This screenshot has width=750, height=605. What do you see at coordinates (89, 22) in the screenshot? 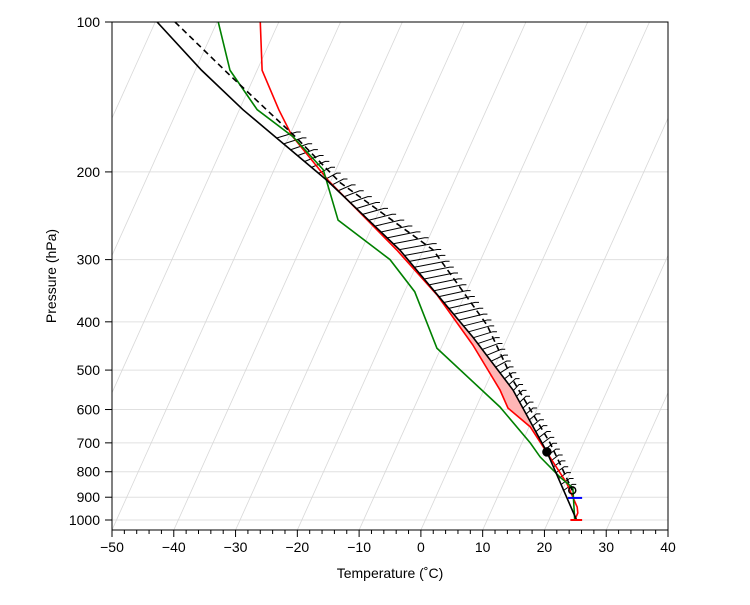
I see `y-tick-label: 100` at bounding box center [89, 22].